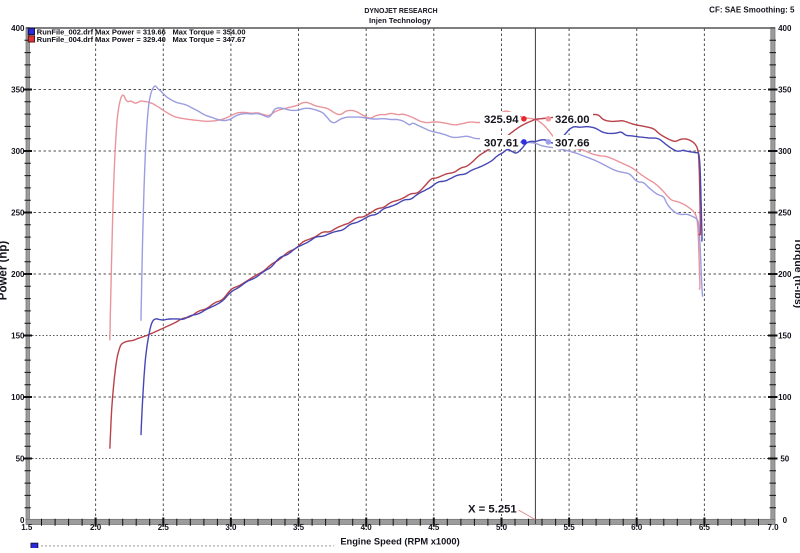  What do you see at coordinates (209, 39) in the screenshot?
I see `svg-text: Max Torque = 347.67` at bounding box center [209, 39].